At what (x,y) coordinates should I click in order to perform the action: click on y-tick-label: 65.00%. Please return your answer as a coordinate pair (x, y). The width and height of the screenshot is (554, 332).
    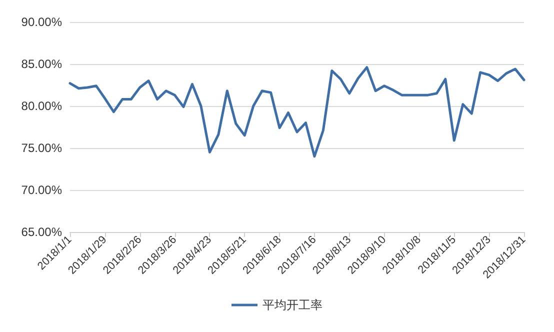
    Looking at the image, I should click on (41, 232).